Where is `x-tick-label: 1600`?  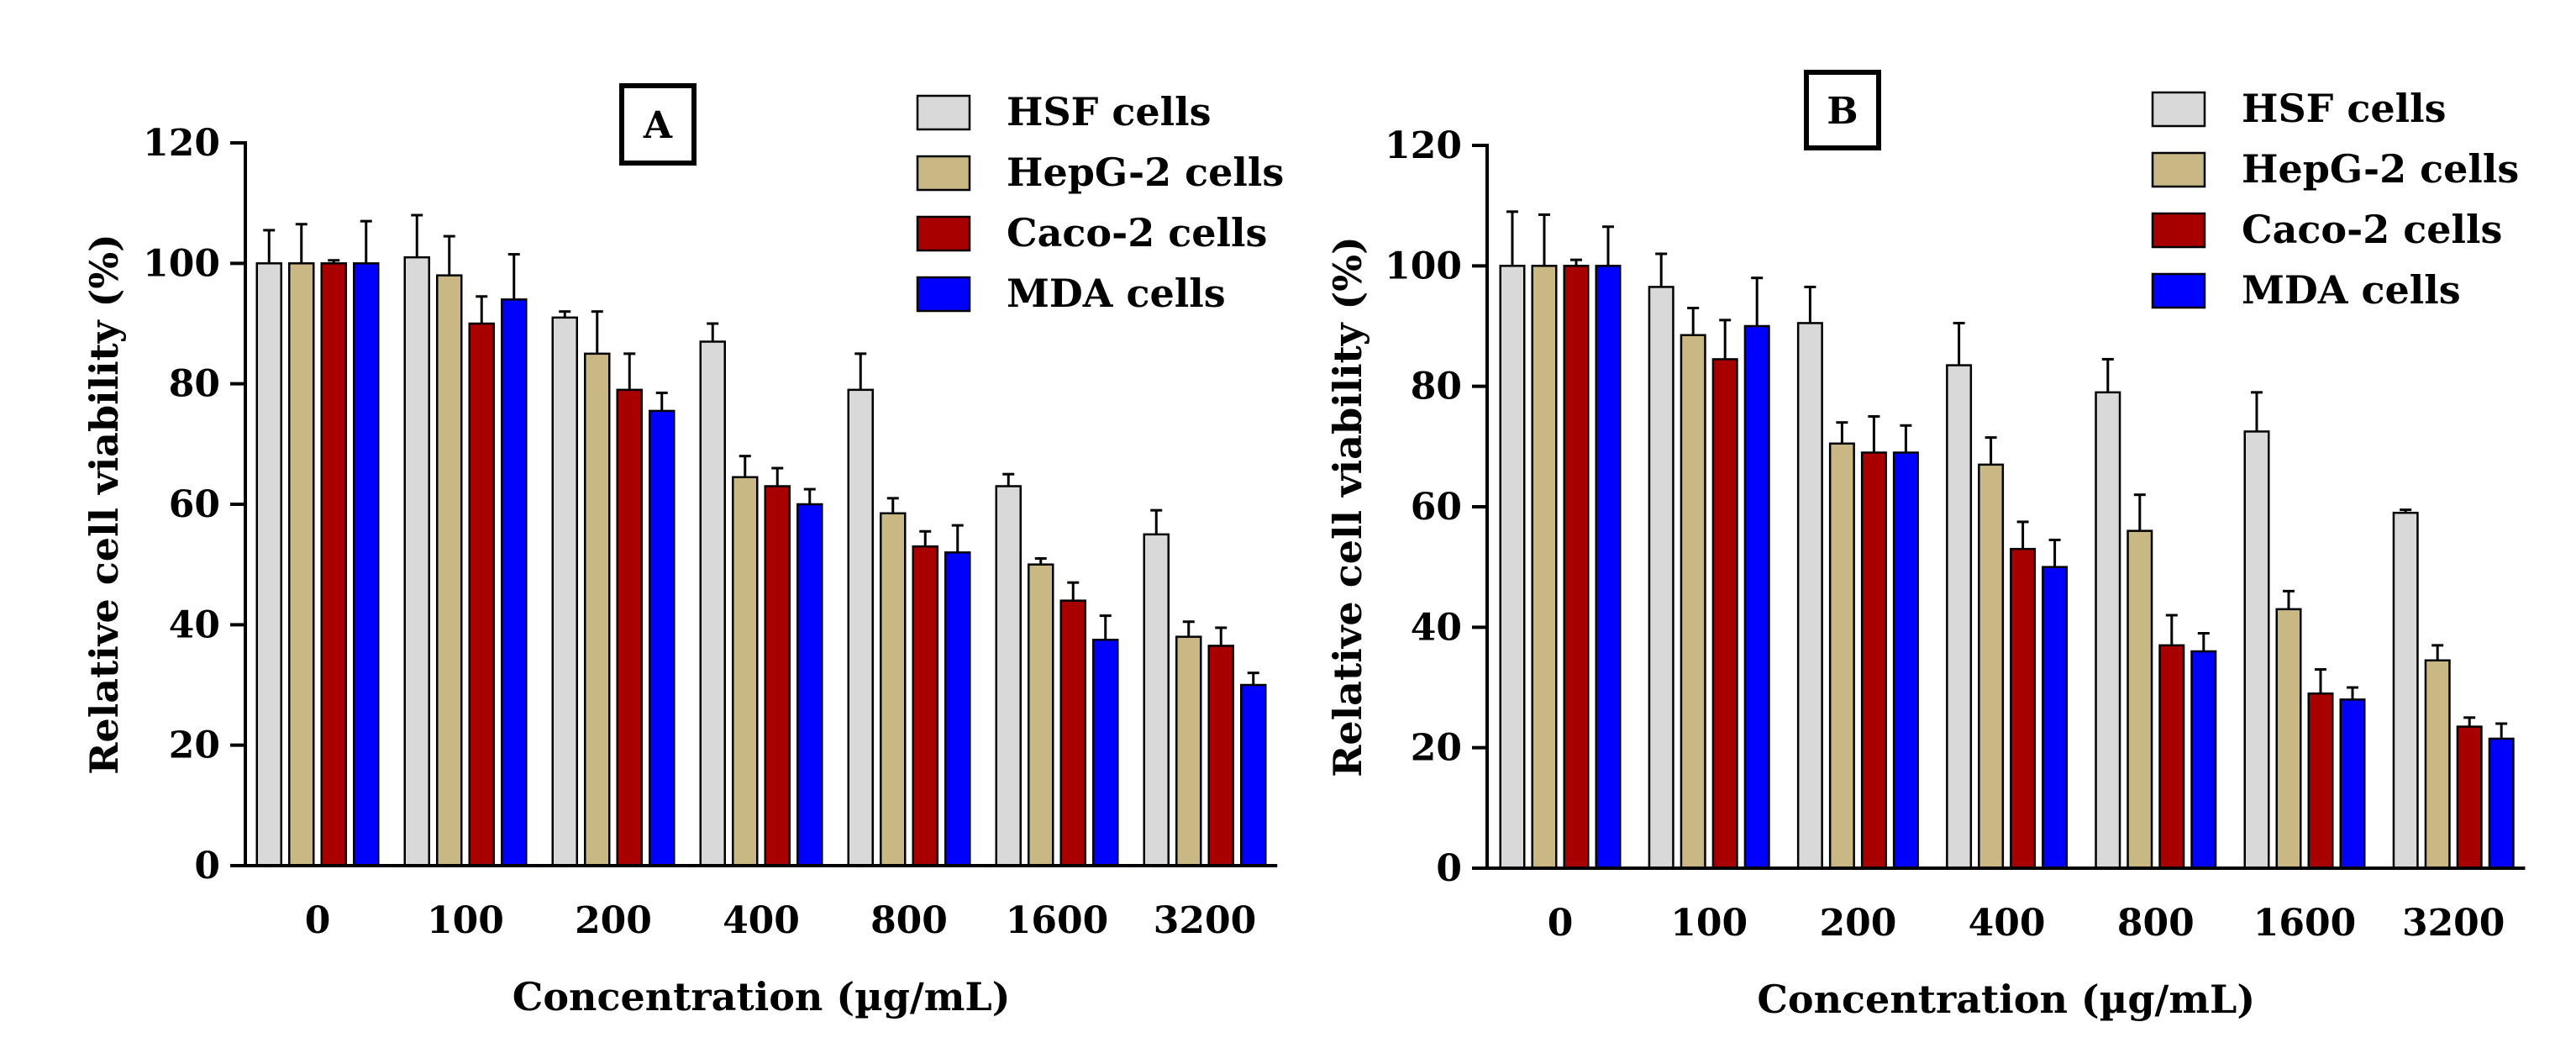 x-tick-label: 1600 is located at coordinates (1057, 920).